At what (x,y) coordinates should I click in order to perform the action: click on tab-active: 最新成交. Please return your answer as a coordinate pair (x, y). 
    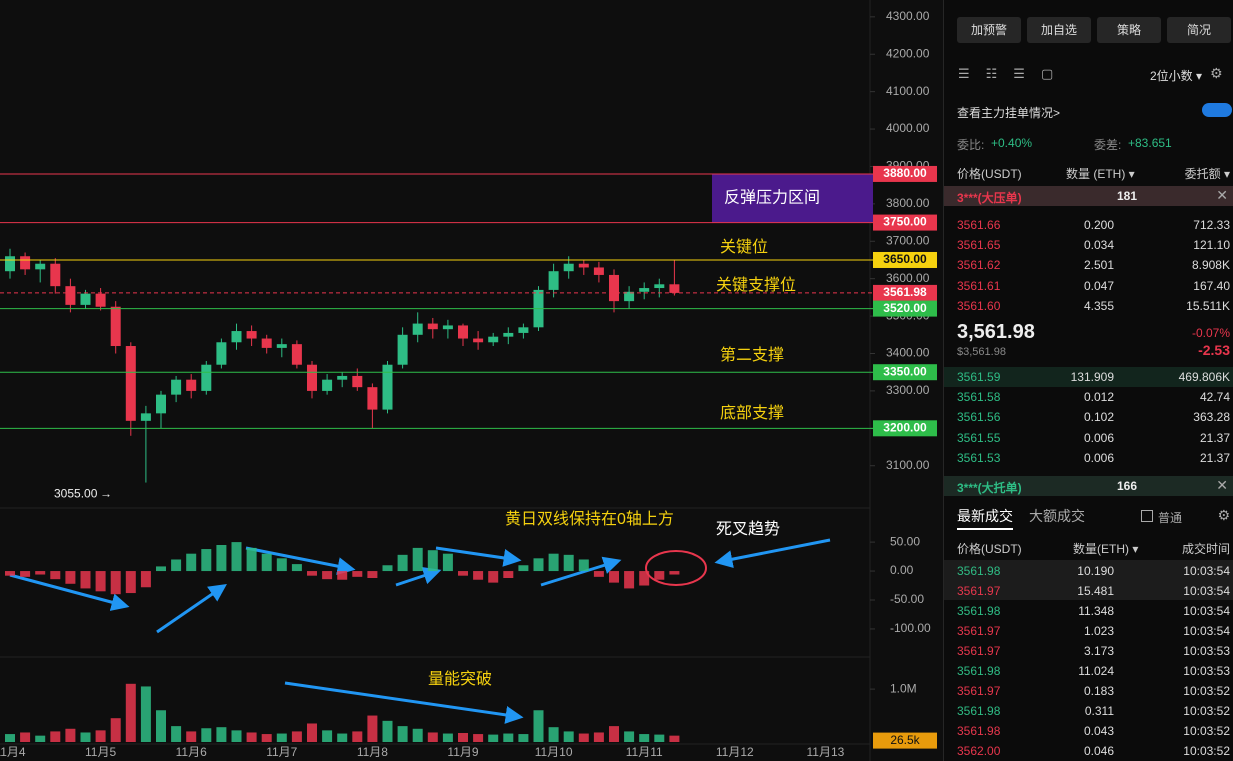
    Looking at the image, I should click on (985, 516).